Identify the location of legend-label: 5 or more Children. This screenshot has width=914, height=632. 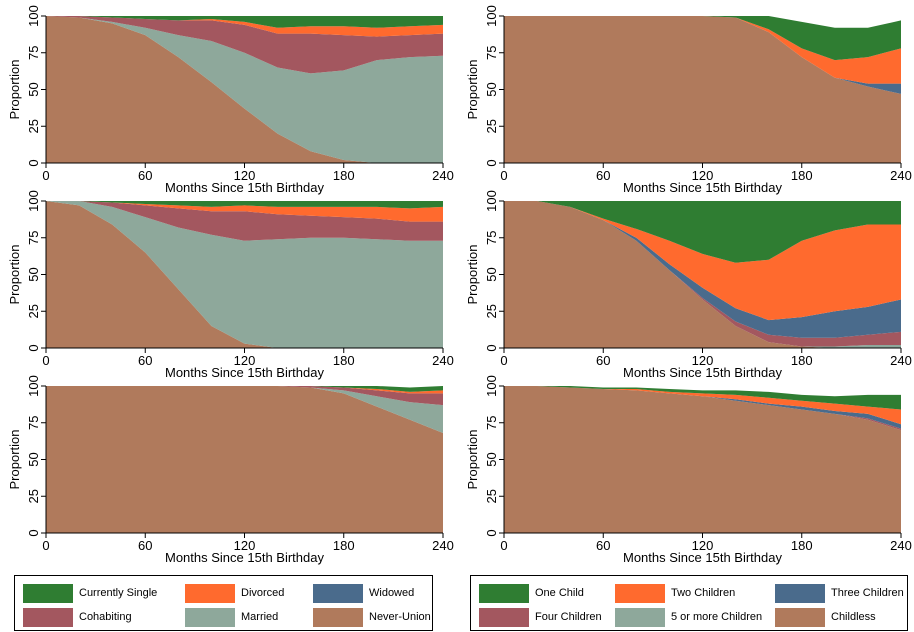
(717, 617).